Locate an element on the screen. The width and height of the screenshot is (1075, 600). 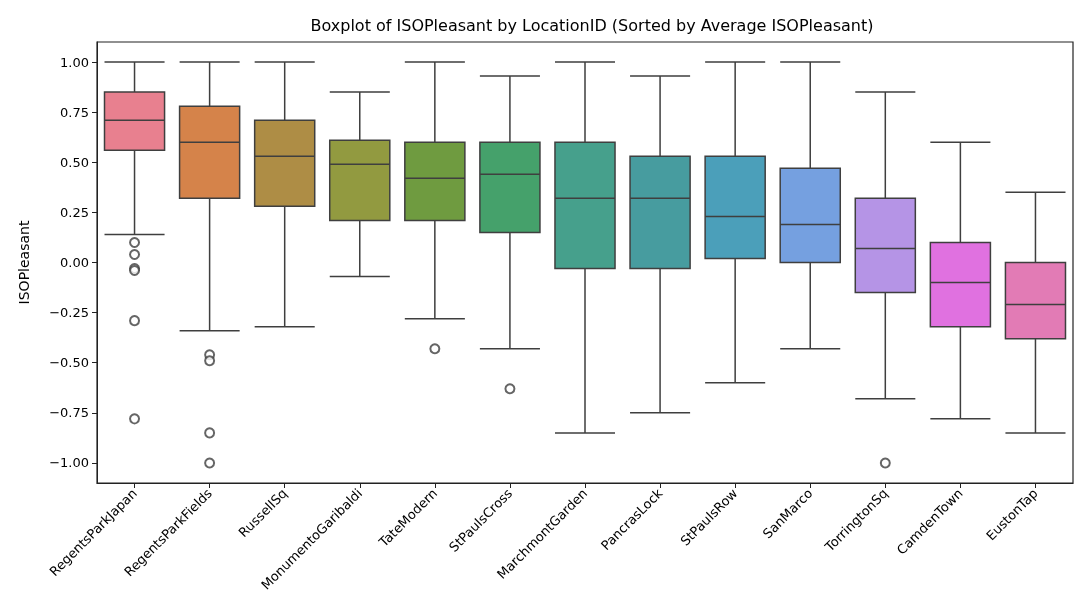
y-tick-label: −0.50 is located at coordinates (69, 363).